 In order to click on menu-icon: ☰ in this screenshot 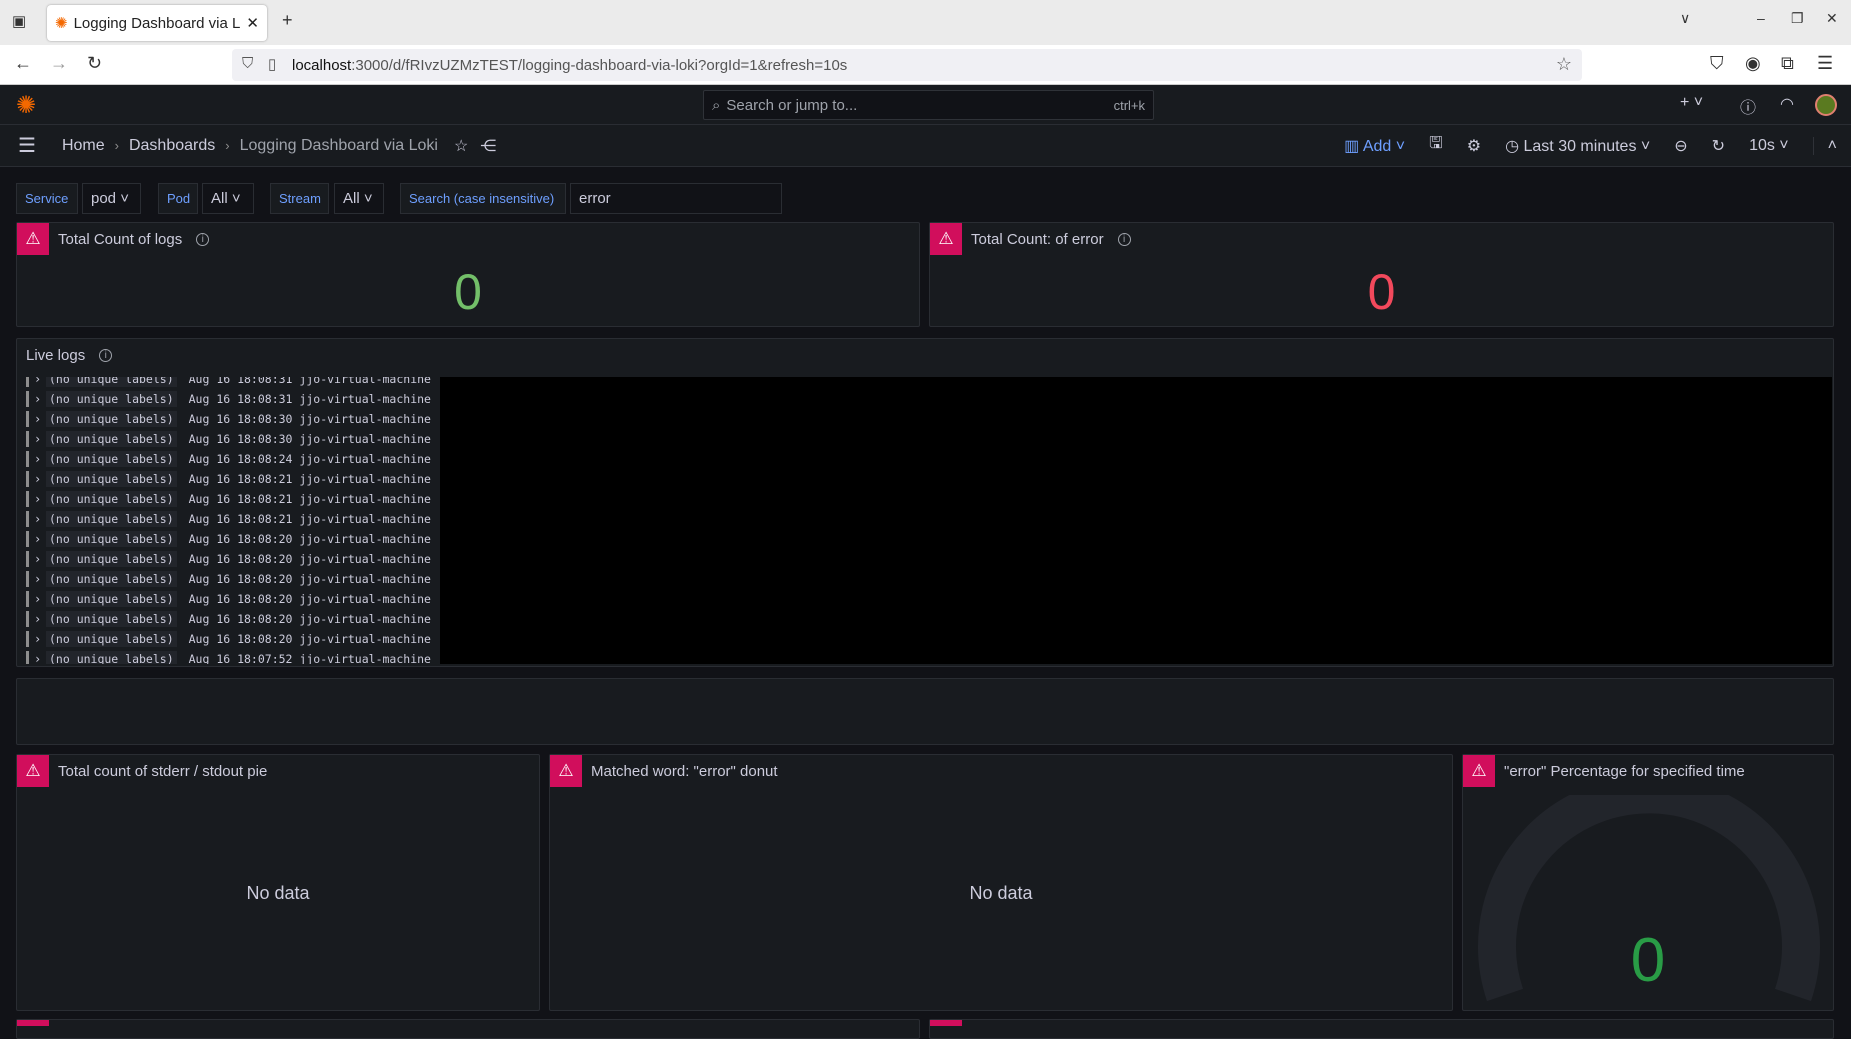, I will do `click(1825, 63)`.